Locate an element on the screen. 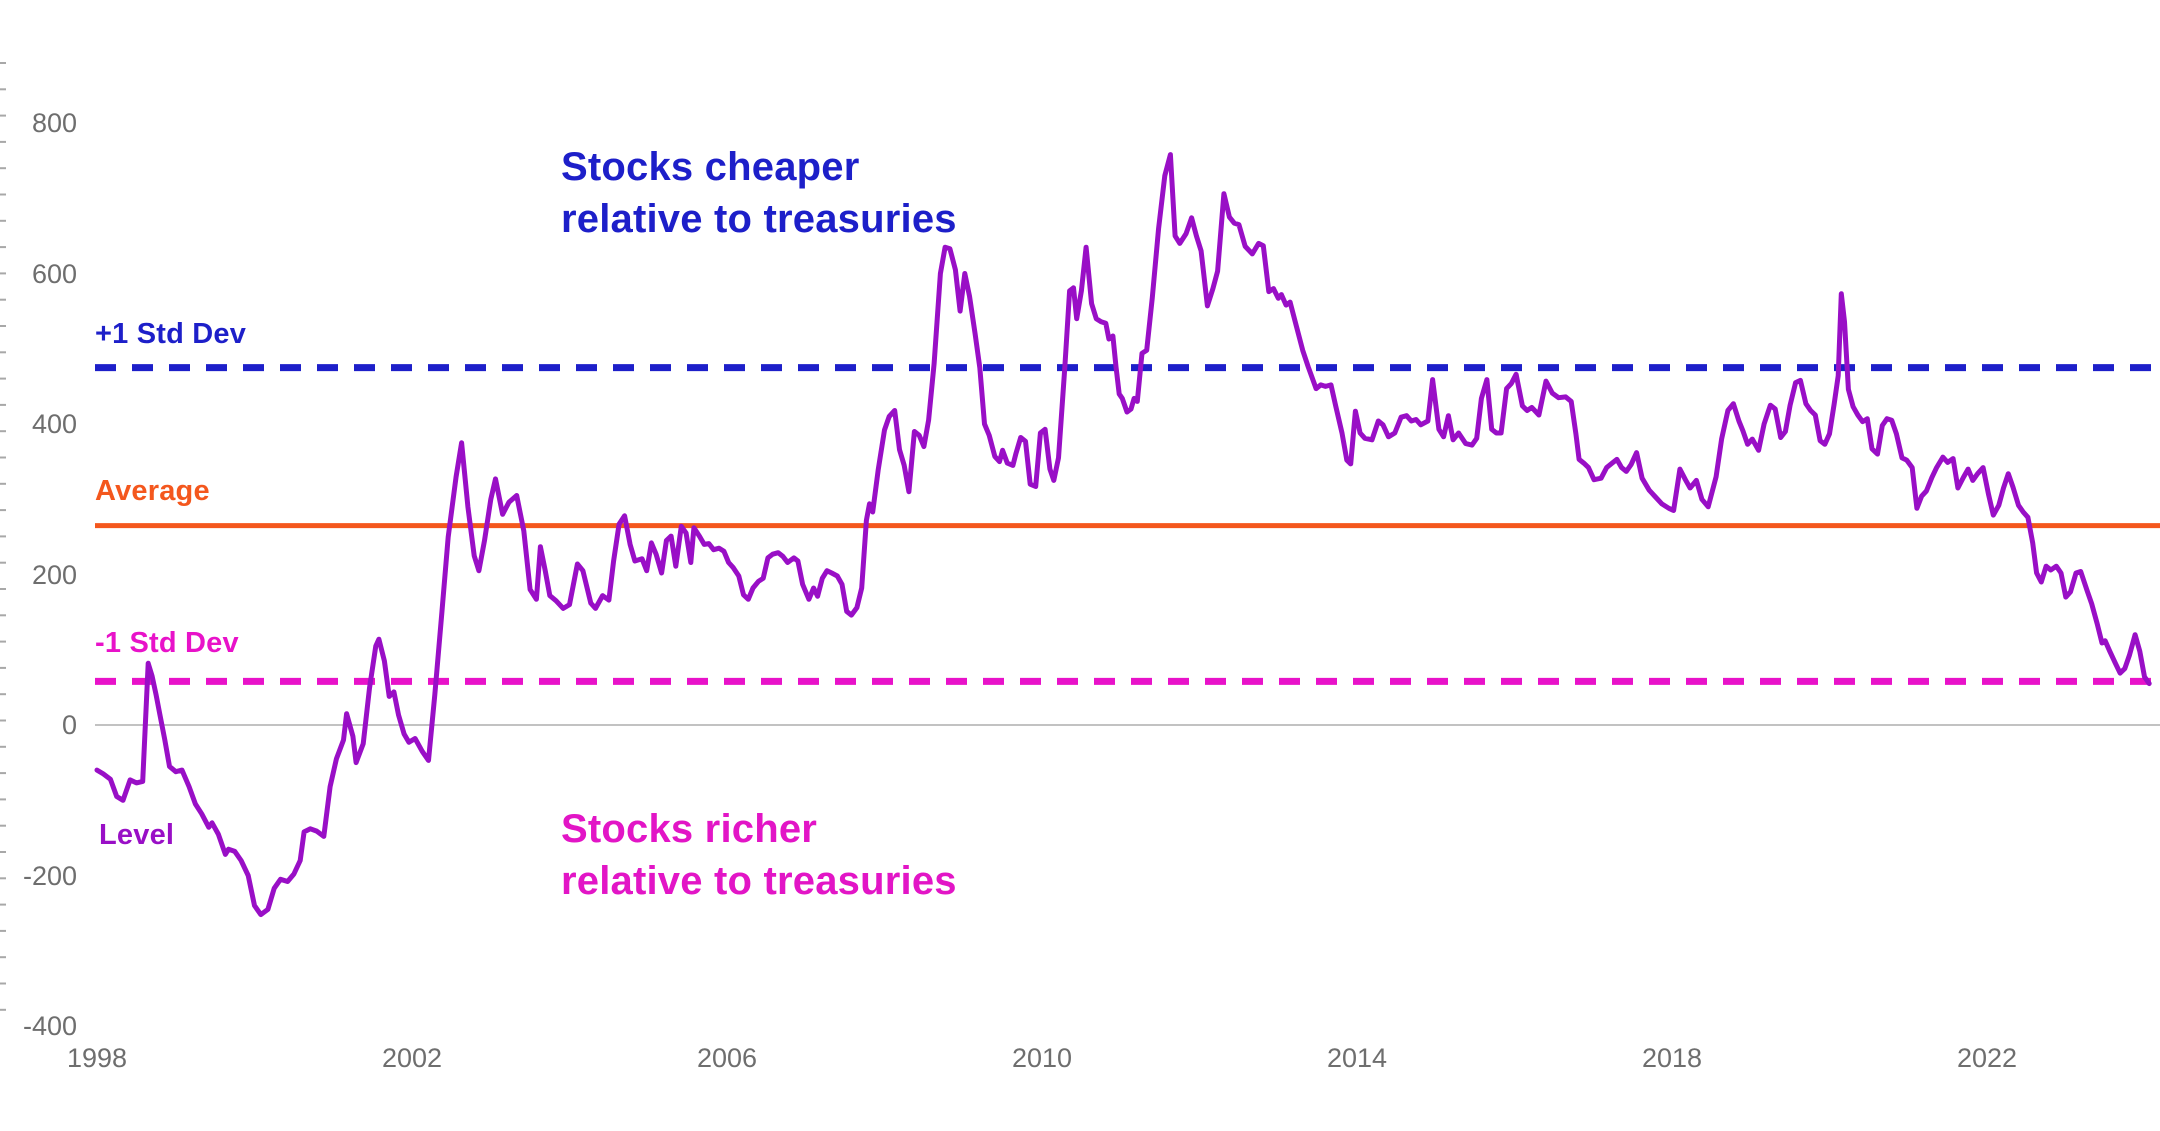 This screenshot has width=2160, height=1131. x-axis-tick-label: 2006 is located at coordinates (727, 1058).